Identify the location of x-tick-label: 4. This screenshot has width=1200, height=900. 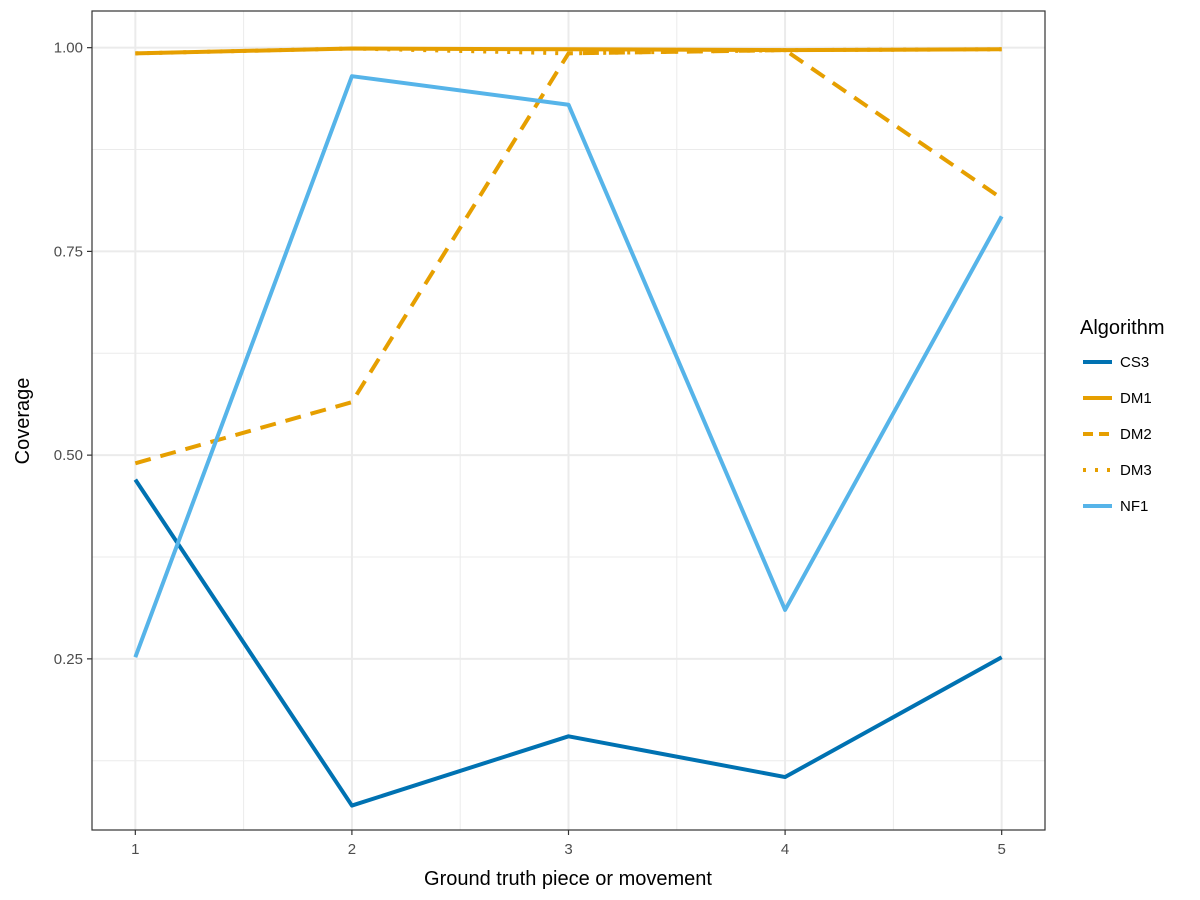
(785, 849).